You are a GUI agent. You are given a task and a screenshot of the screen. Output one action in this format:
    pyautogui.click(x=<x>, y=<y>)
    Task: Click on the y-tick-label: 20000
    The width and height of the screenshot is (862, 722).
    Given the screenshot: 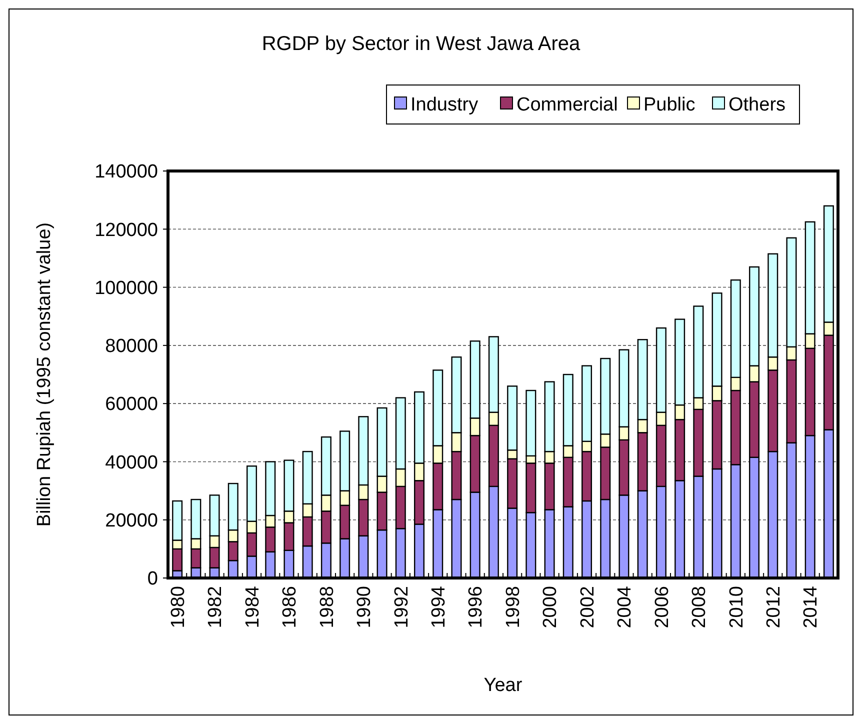 What is the action you would take?
    pyautogui.click(x=131, y=521)
    